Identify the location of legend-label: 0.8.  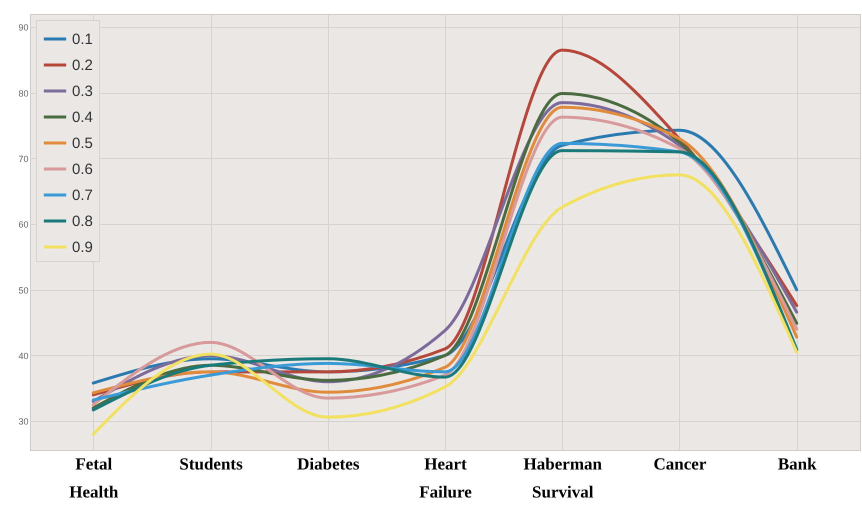
(82, 221).